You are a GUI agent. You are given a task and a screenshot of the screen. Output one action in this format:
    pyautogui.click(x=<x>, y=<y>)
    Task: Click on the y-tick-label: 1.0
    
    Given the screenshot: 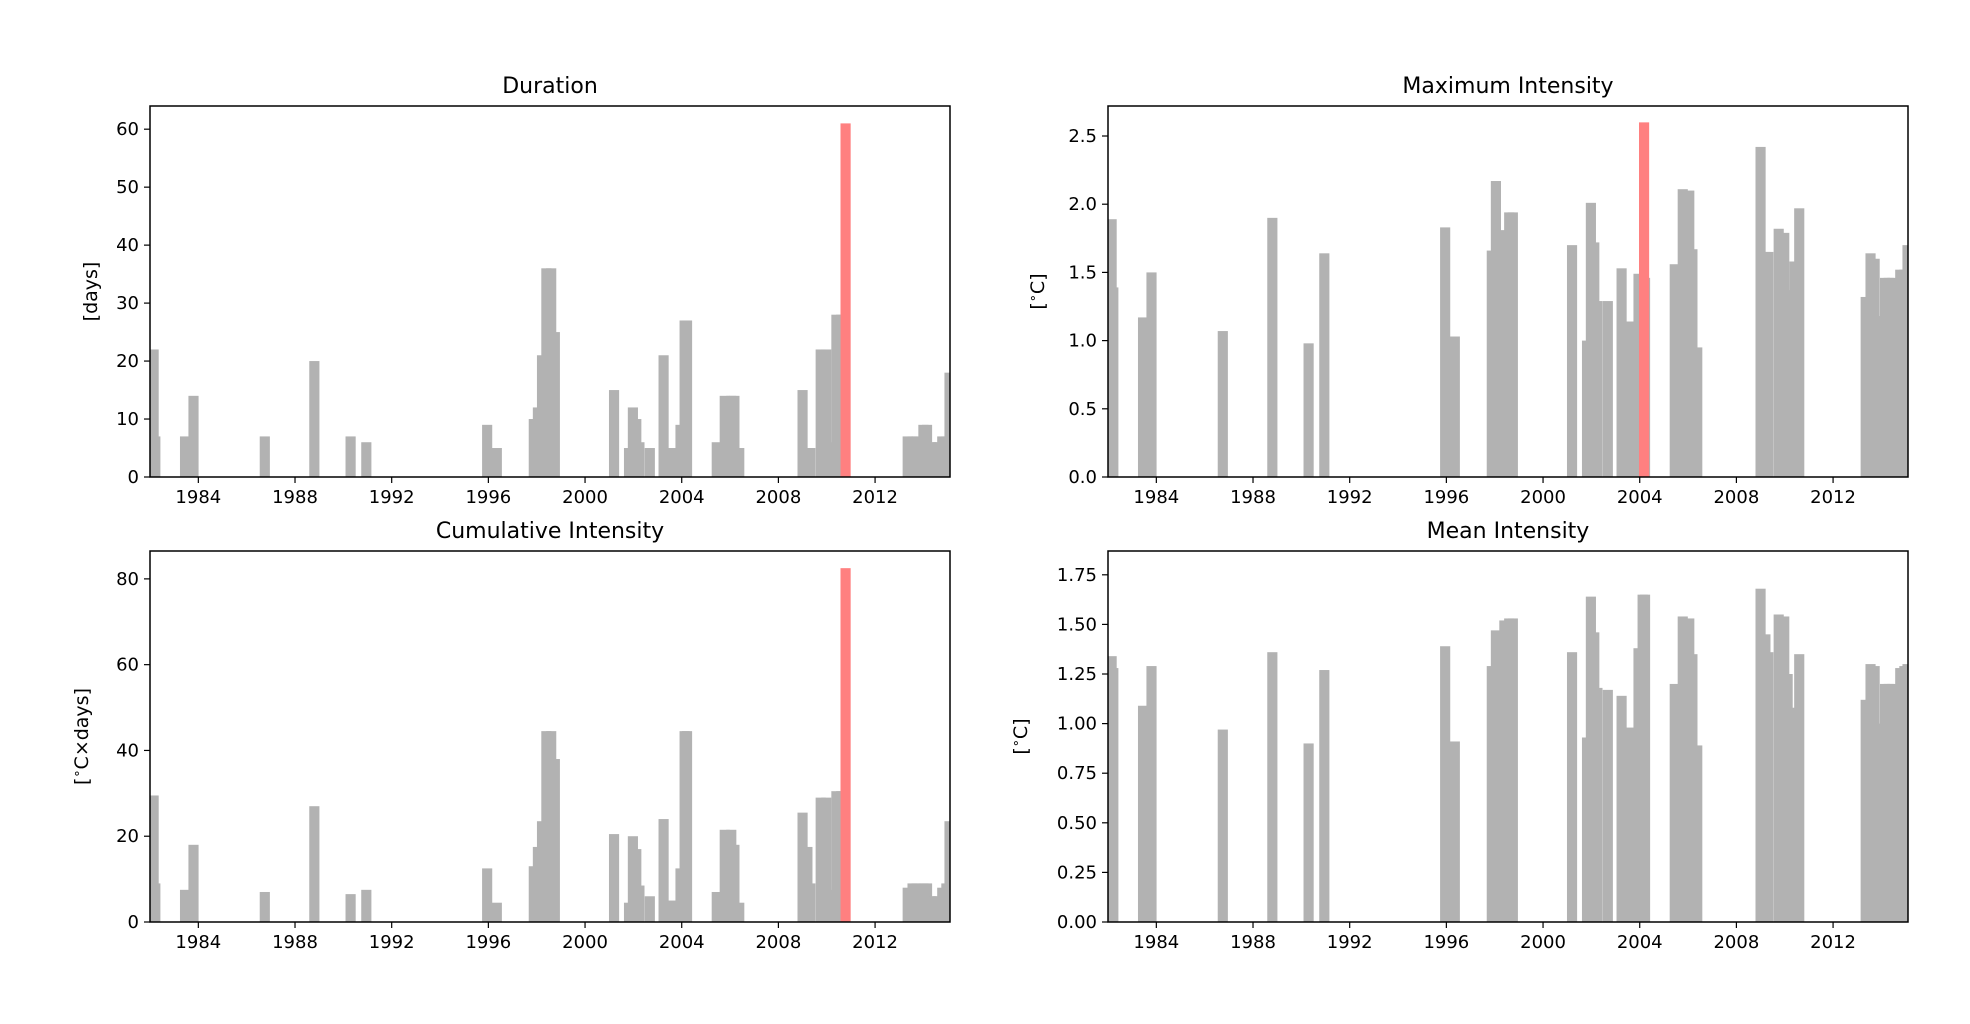 What is the action you would take?
    pyautogui.click(x=1082, y=341)
    